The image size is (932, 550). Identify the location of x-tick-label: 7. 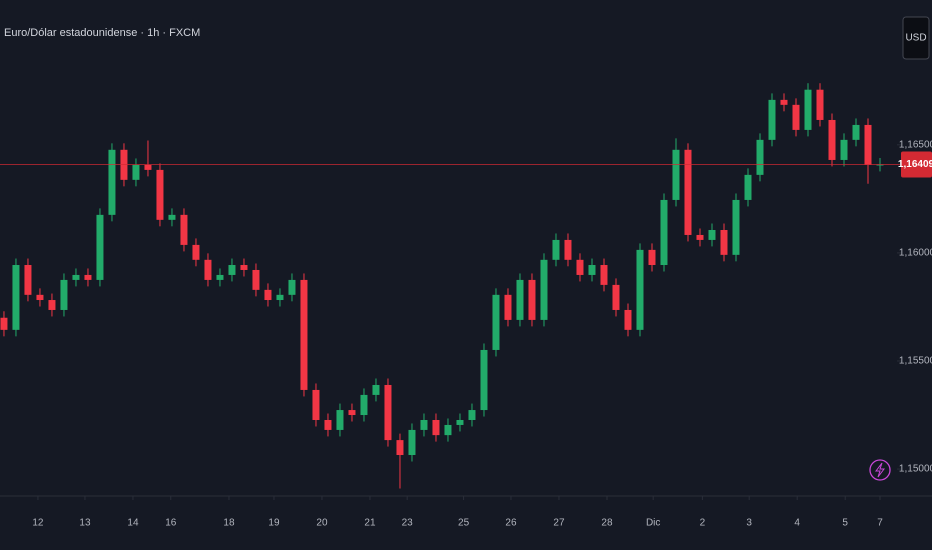
(880, 523).